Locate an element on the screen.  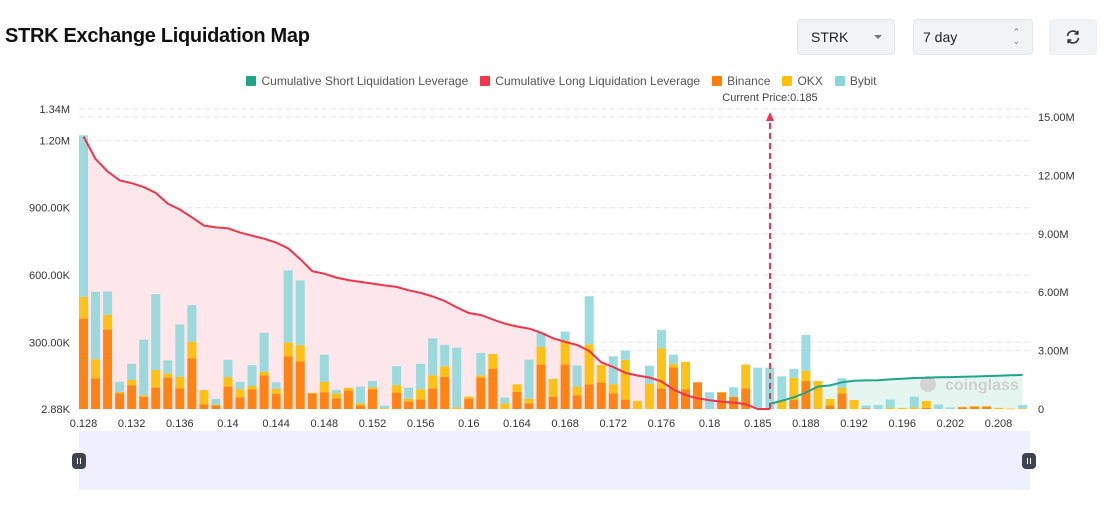
current-price-label: Current Price:0.185 is located at coordinates (769, 98).